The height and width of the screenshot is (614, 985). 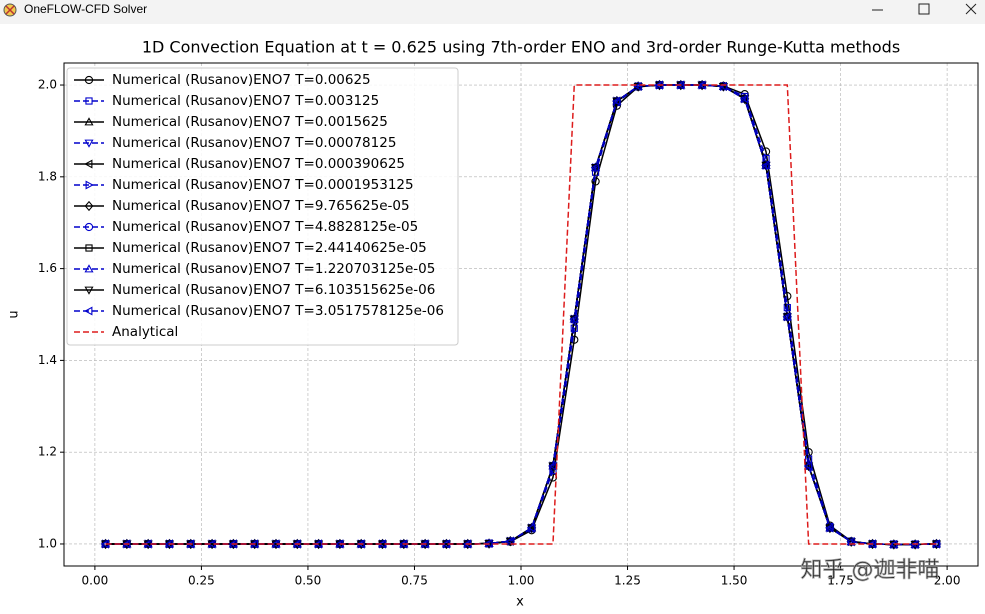 What do you see at coordinates (269, 248) in the screenshot?
I see `legend-label: Numerical (Rusanov)ENO7 T=2.44140625e-05` at bounding box center [269, 248].